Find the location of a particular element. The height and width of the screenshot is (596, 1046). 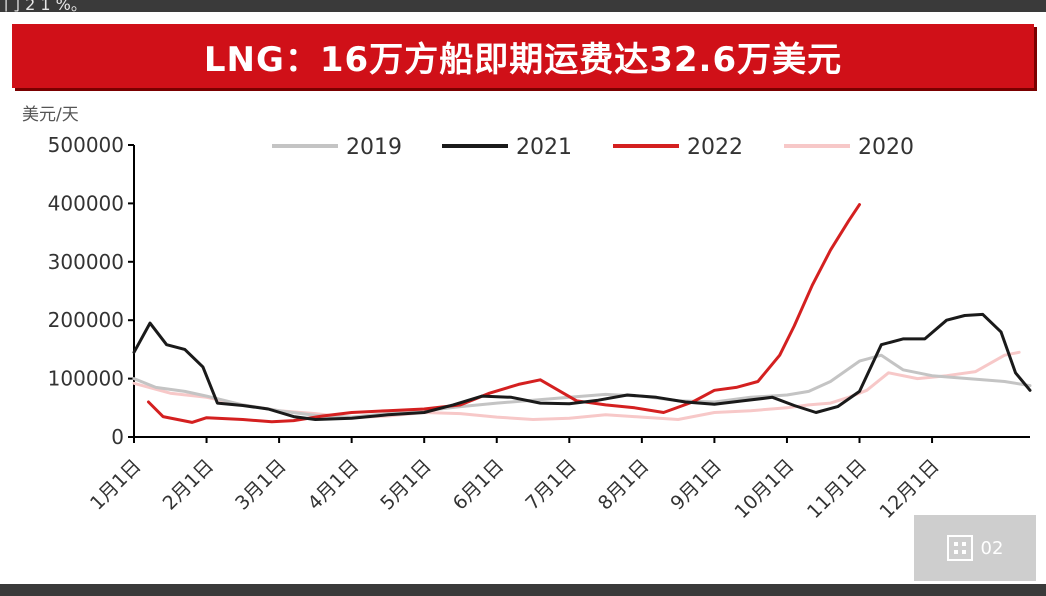

y-tick-label: 0 is located at coordinates (117, 437).